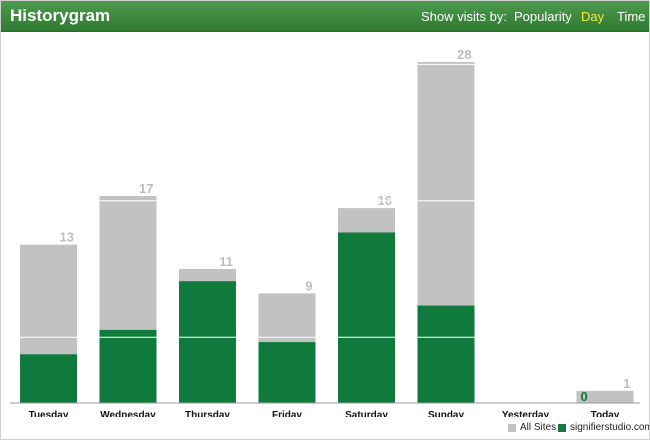  What do you see at coordinates (128, 413) in the screenshot?
I see `category-label-wednesday: Wednesday` at bounding box center [128, 413].